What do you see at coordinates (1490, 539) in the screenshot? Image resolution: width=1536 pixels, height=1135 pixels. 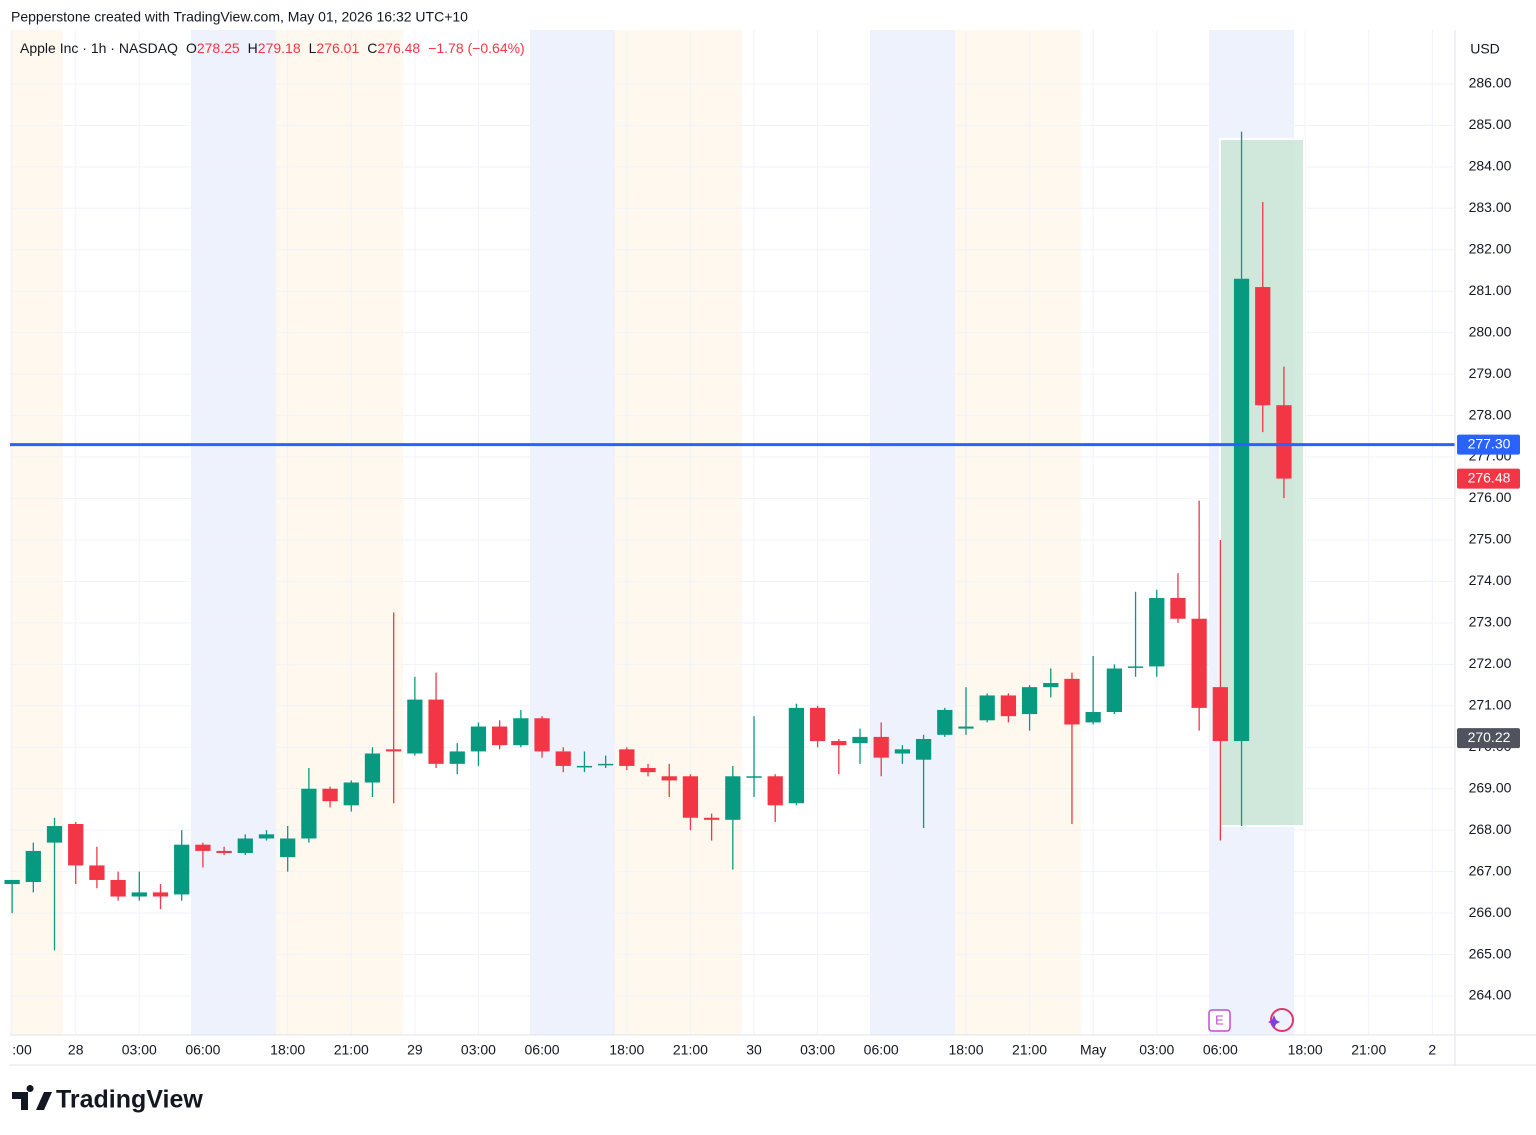 I see `y-tick-label: 275.00` at bounding box center [1490, 539].